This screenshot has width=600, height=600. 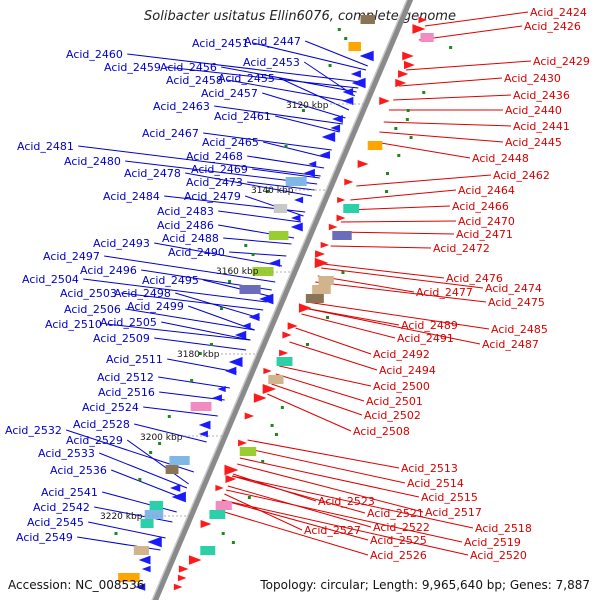 What do you see at coordinates (246, 78) in the screenshot?
I see `left-gene-label: Acid_2455` at bounding box center [246, 78].